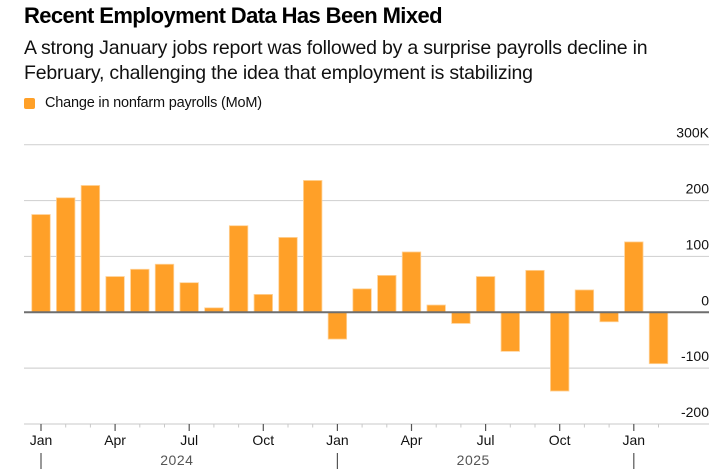 The height and width of the screenshot is (475, 727). What do you see at coordinates (176, 460) in the screenshot?
I see `year-label: 2024` at bounding box center [176, 460].